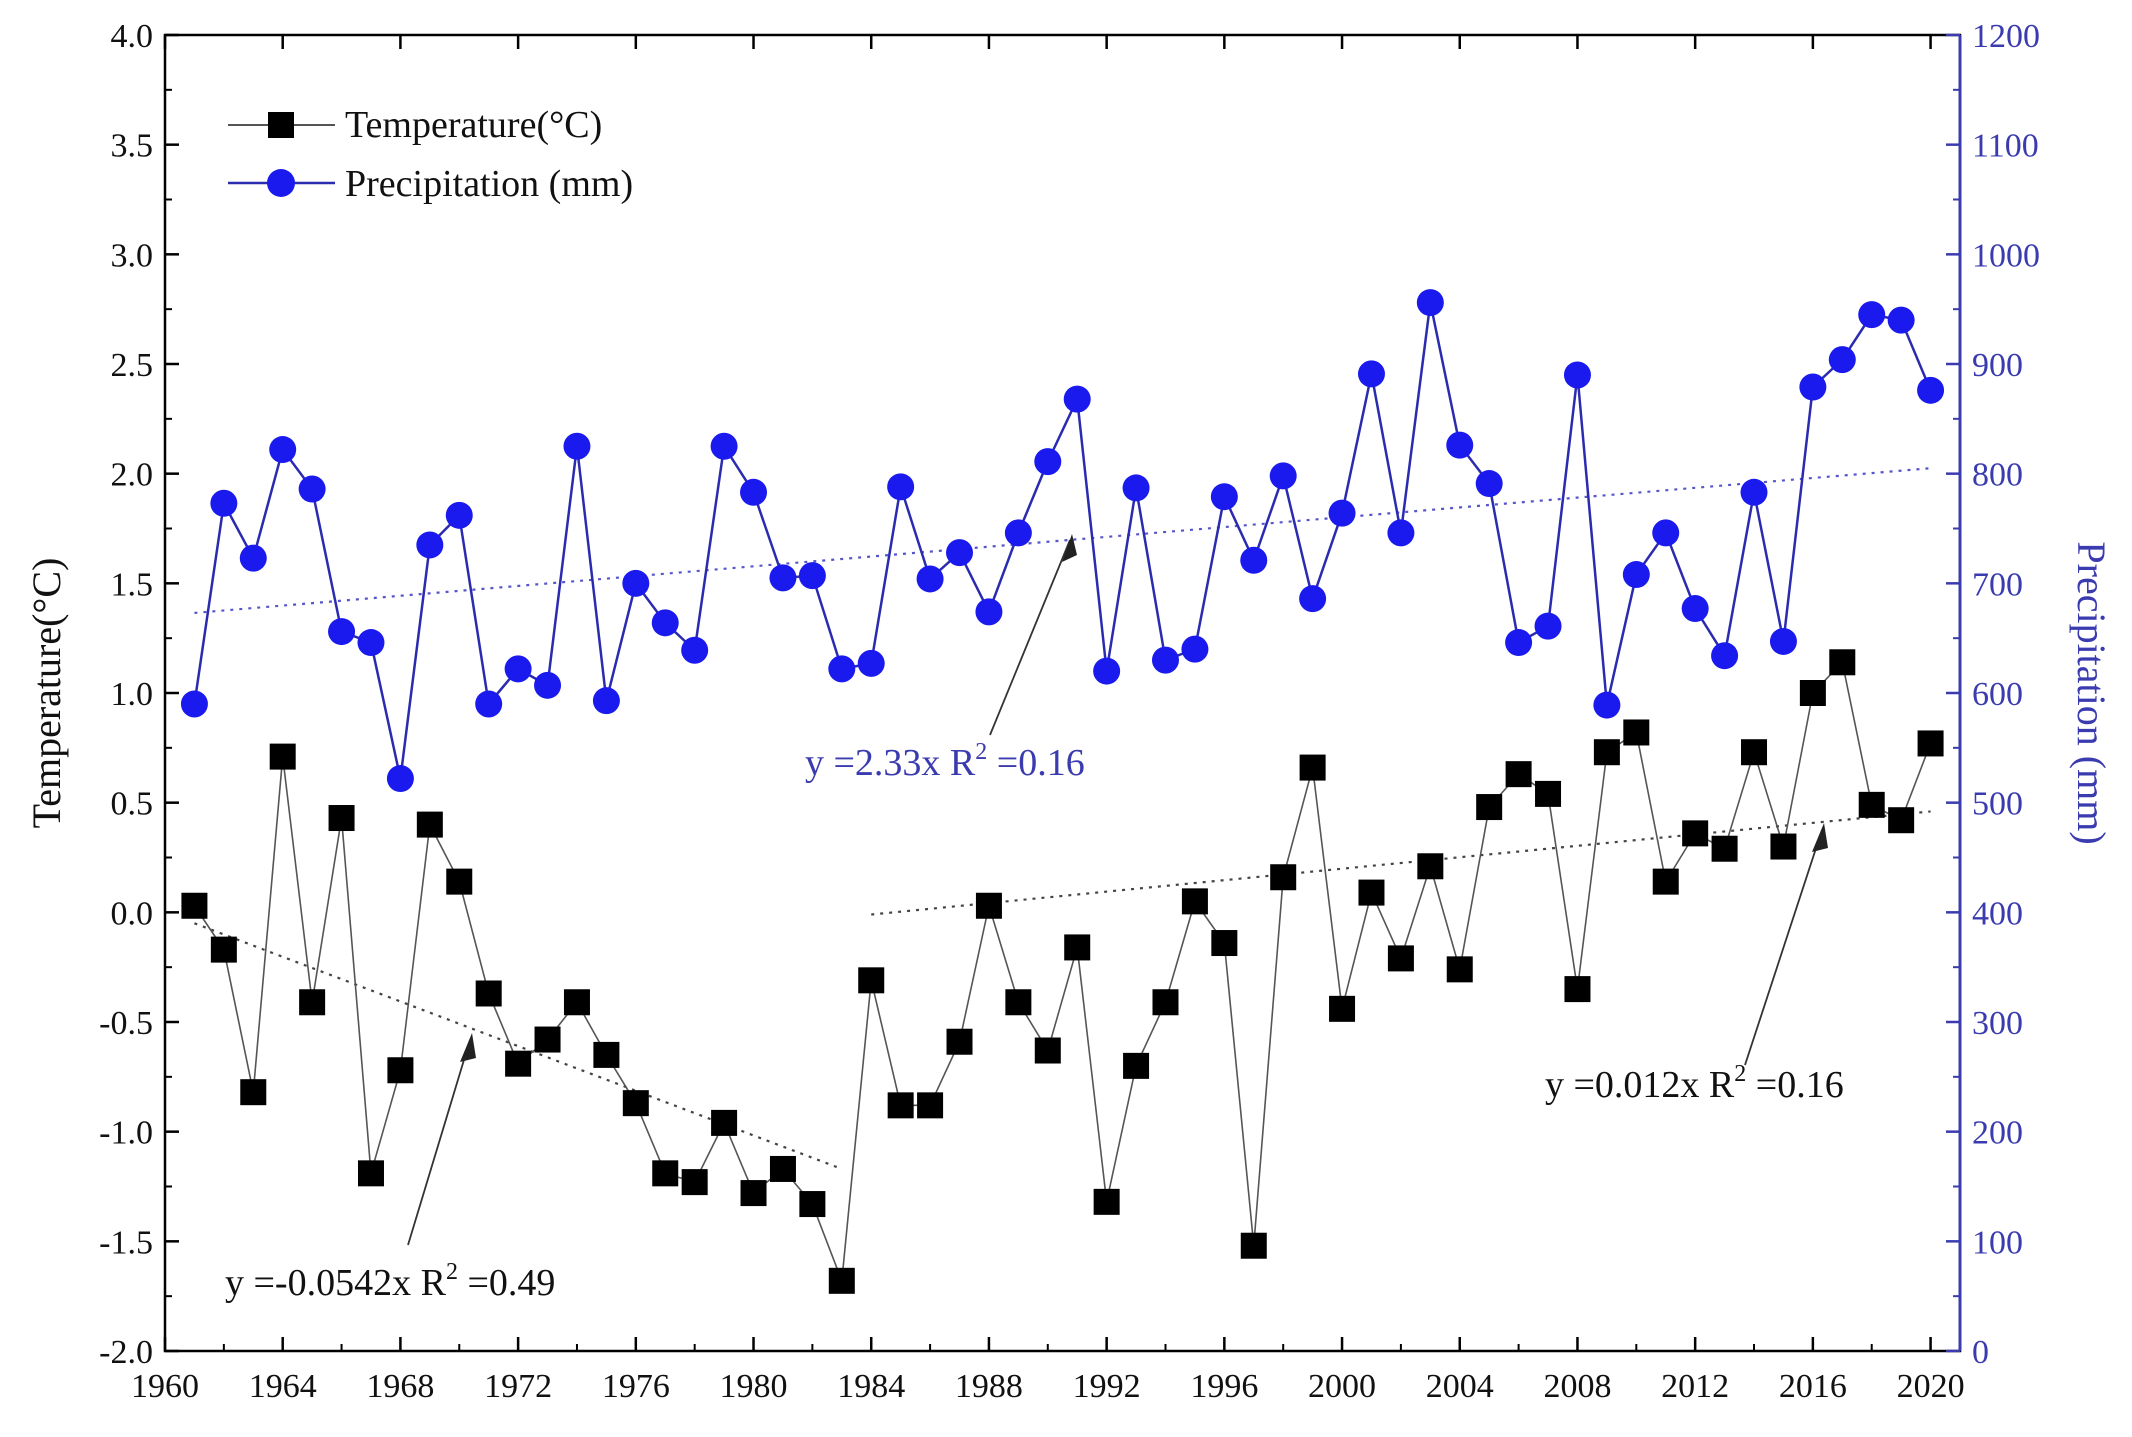 The image size is (2132, 1437). I want to click on x-tick-label: 2016, so click(1813, 1386).